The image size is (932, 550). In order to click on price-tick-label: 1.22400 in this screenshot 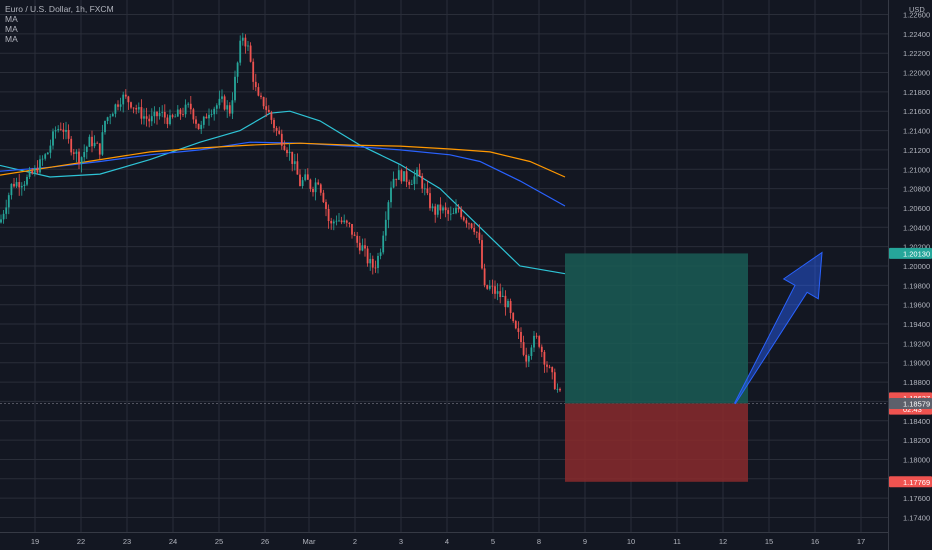, I will do `click(916, 34)`.